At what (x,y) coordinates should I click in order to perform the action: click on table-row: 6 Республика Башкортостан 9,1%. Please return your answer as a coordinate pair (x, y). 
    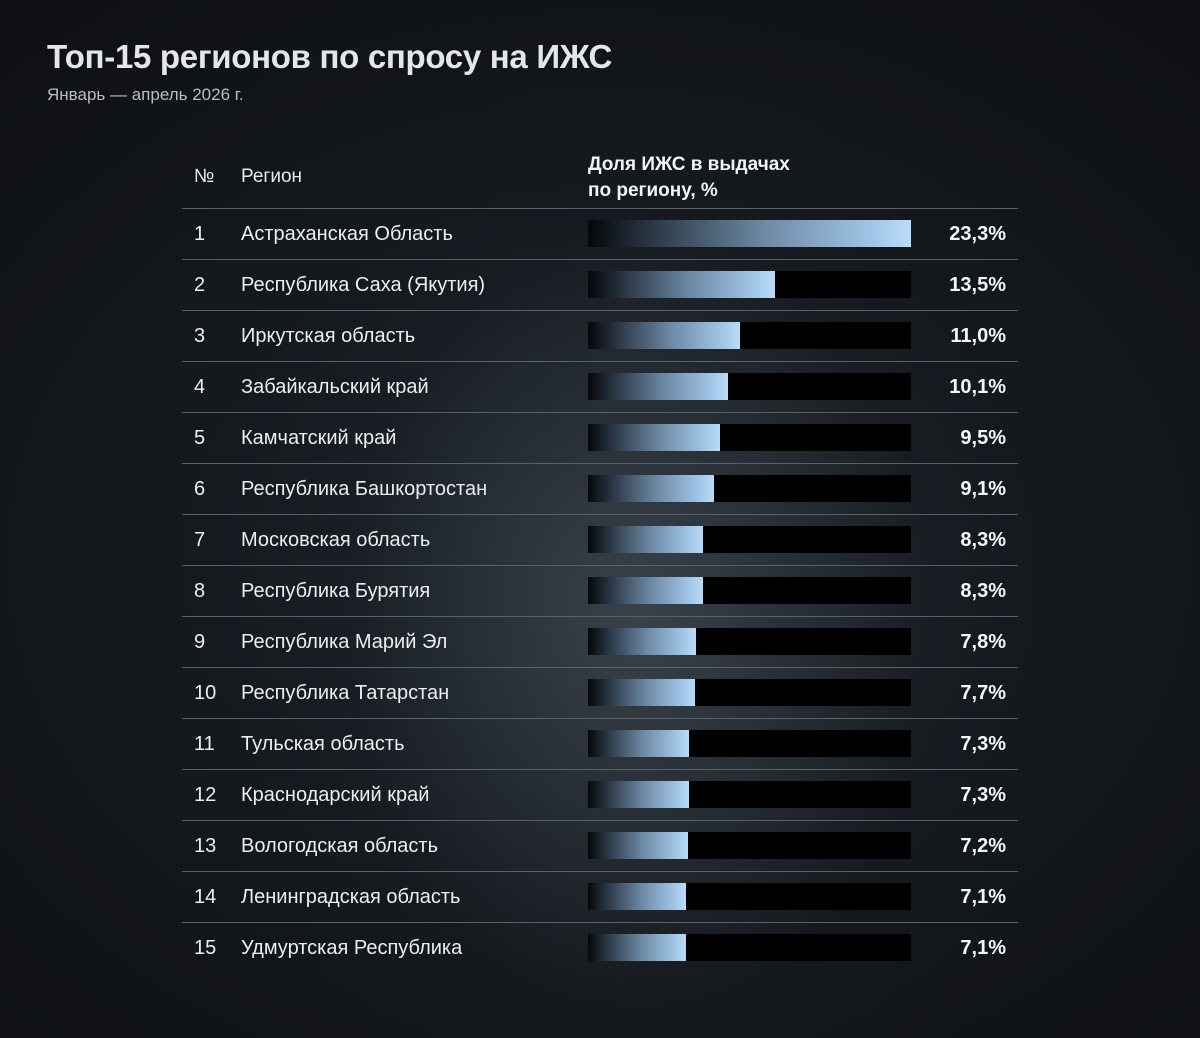
    Looking at the image, I should click on (600, 489).